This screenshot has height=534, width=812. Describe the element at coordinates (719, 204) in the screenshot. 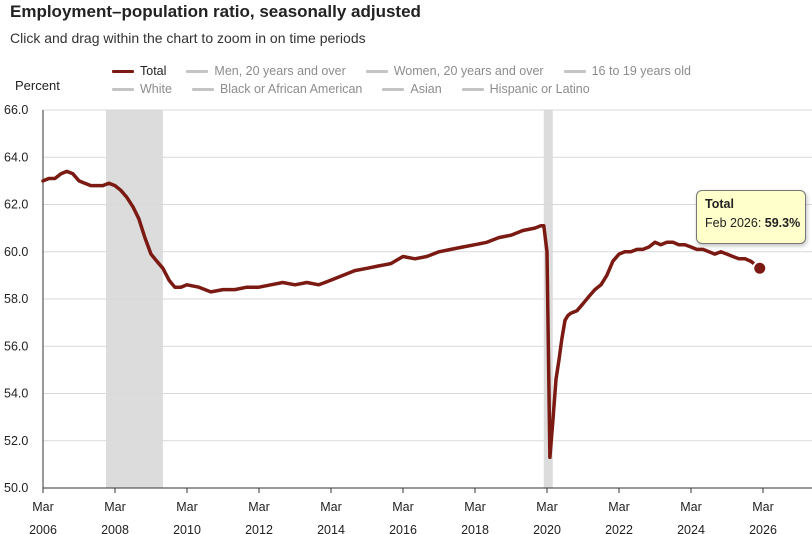

I see `tooltip-series: Total` at that location.